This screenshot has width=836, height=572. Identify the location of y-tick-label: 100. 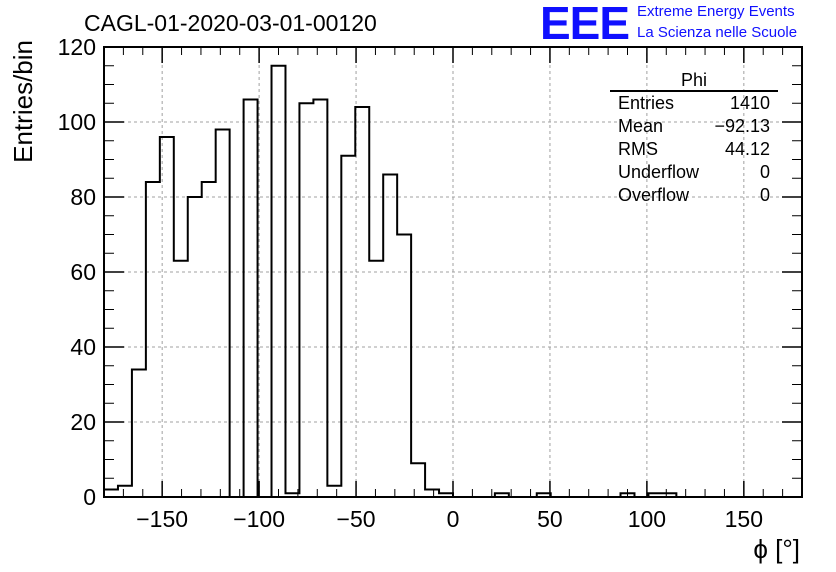
(77, 122).